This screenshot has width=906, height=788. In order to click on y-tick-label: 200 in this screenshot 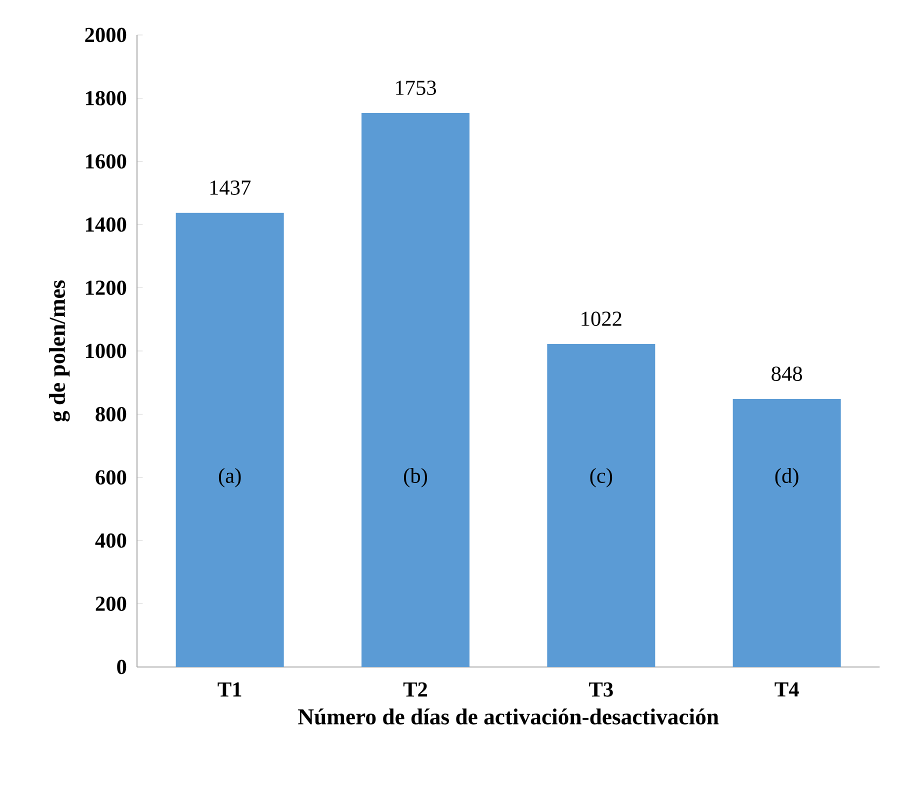, I will do `click(111, 603)`.